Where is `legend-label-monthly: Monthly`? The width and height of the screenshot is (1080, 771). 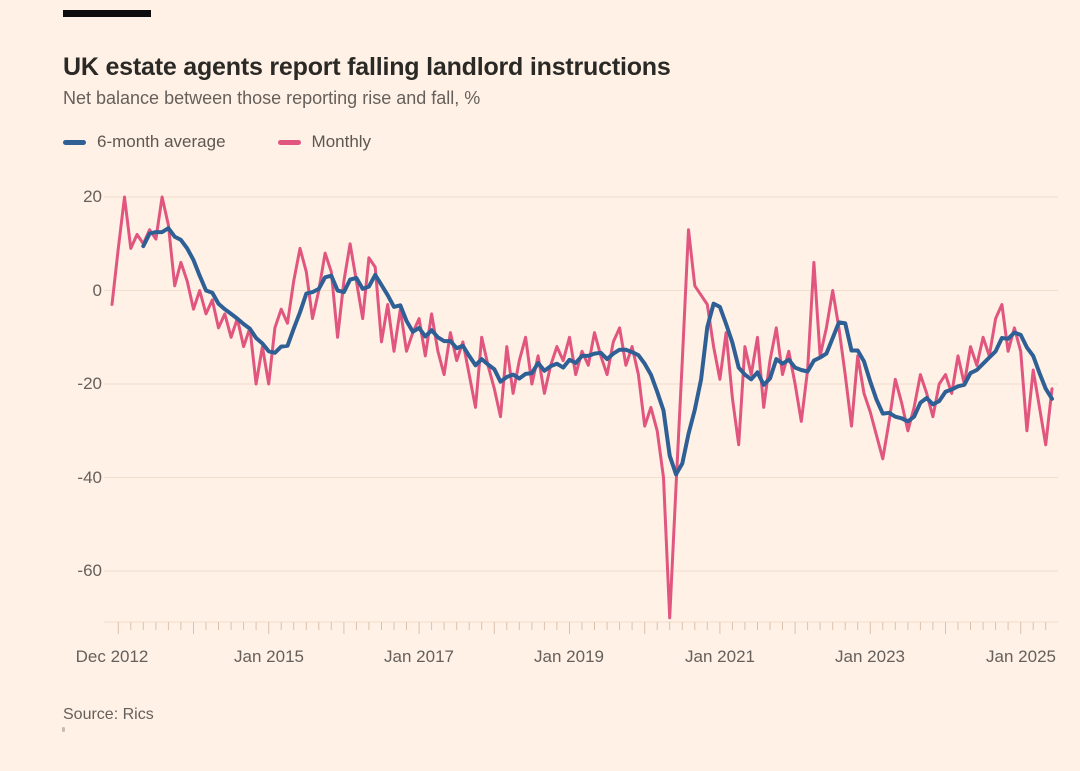 legend-label-monthly: Monthly is located at coordinates (341, 141).